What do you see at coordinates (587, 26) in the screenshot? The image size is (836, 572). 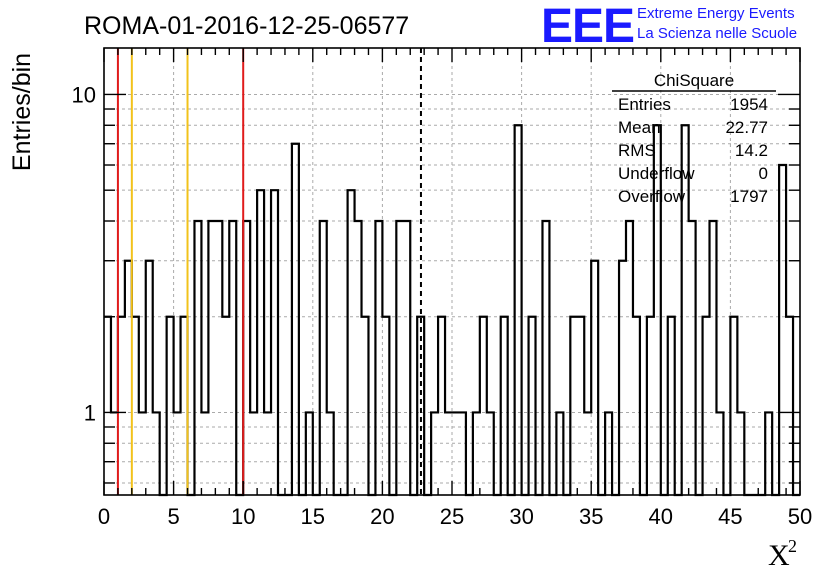 I see `eee-logo-mark: EEE` at bounding box center [587, 26].